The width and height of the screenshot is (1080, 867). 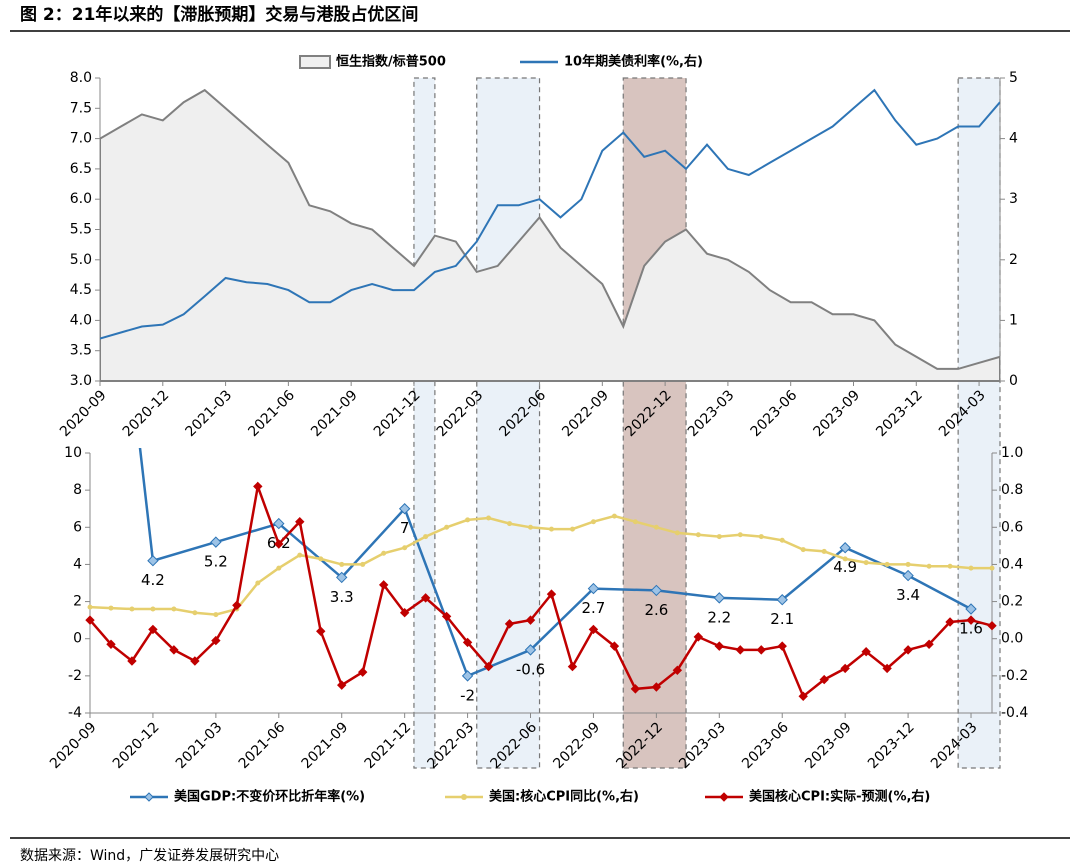 What do you see at coordinates (342, 597) in the screenshot?
I see `data-label: 3.3` at bounding box center [342, 597].